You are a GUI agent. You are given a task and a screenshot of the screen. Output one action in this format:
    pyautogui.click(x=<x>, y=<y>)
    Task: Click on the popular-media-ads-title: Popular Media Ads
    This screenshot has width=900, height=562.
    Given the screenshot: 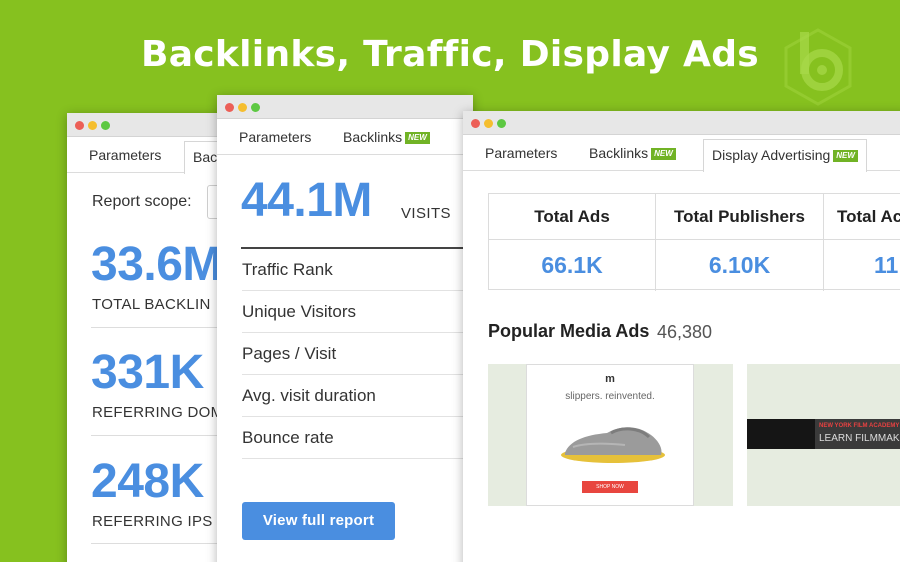 What is the action you would take?
    pyautogui.click(x=569, y=331)
    